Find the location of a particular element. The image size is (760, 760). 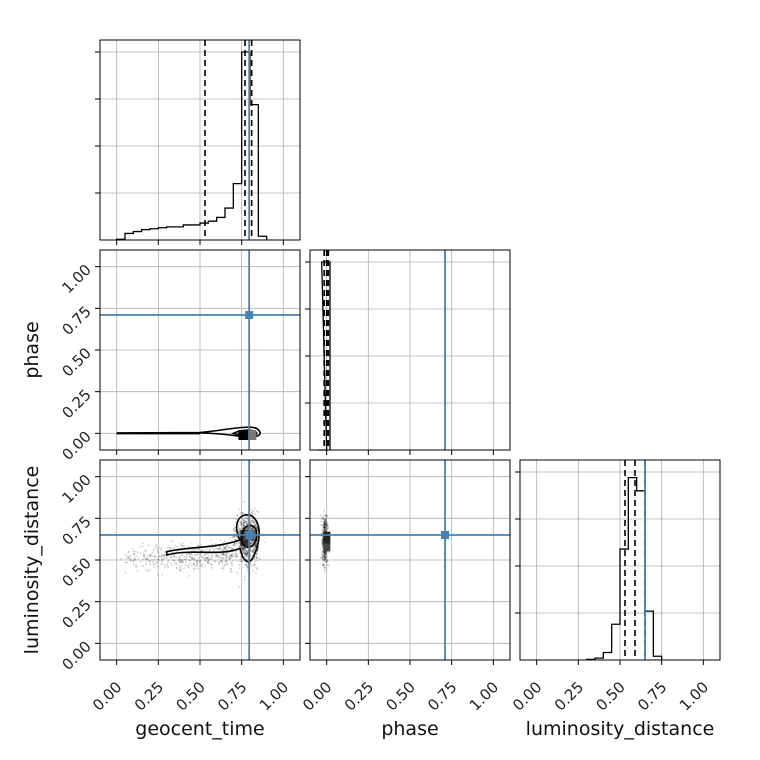

x-tick-label: 1.00 is located at coordinates (694, 696).